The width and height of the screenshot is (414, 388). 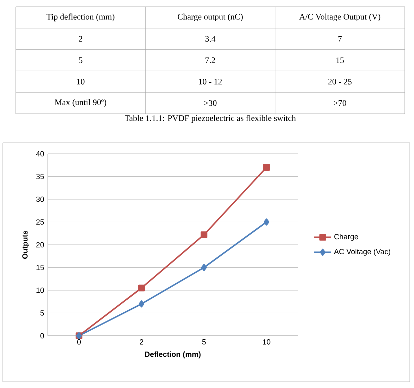 I want to click on text: Table 1.1.1: PVDF piezoelectric as flexible switch, so click(x=210, y=119).